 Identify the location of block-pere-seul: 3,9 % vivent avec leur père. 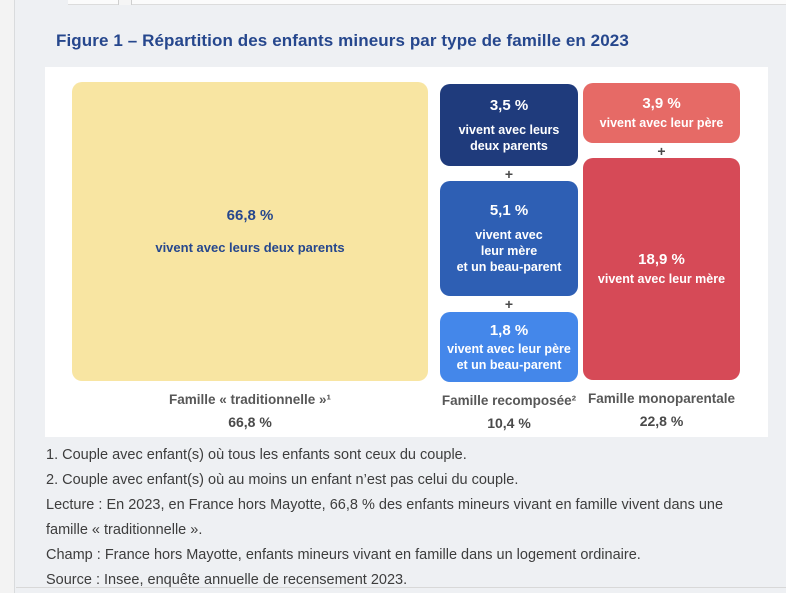
(661, 113).